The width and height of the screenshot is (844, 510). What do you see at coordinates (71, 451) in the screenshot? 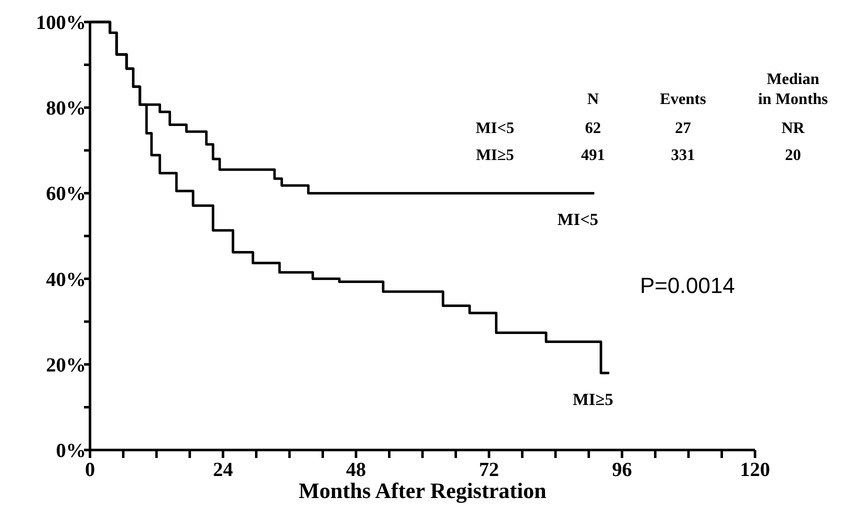
I see `y-tick-label: 0%` at bounding box center [71, 451].